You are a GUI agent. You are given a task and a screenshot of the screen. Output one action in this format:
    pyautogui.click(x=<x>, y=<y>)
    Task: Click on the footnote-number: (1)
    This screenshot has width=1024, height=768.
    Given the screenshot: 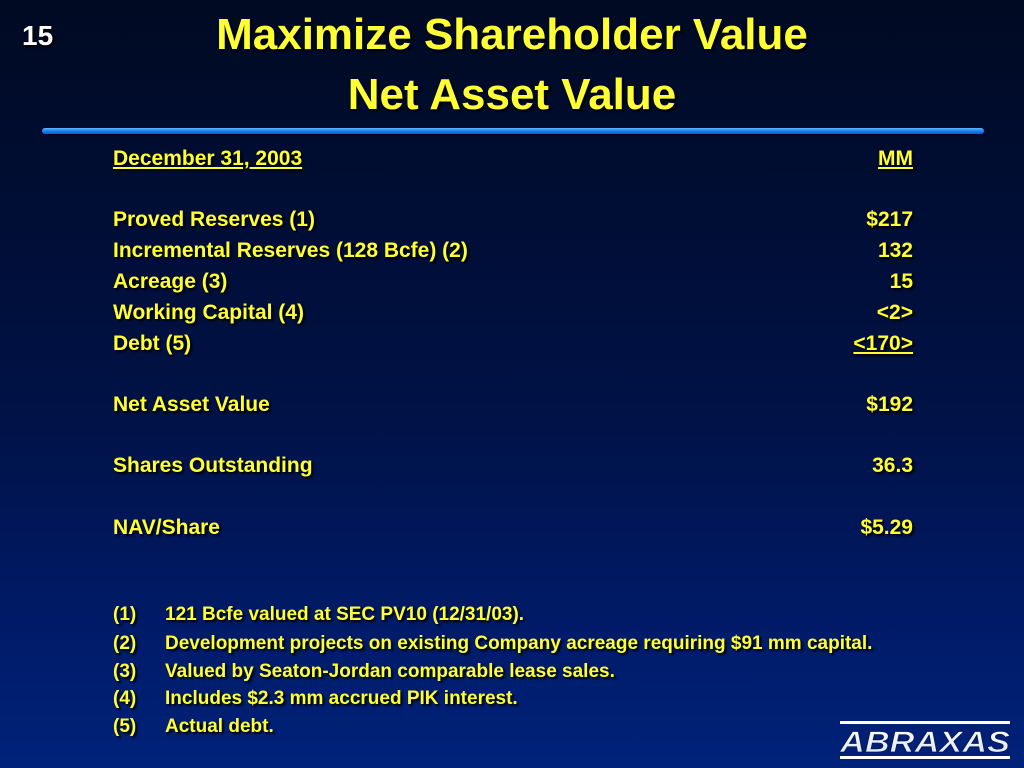 What is the action you would take?
    pyautogui.click(x=124, y=615)
    